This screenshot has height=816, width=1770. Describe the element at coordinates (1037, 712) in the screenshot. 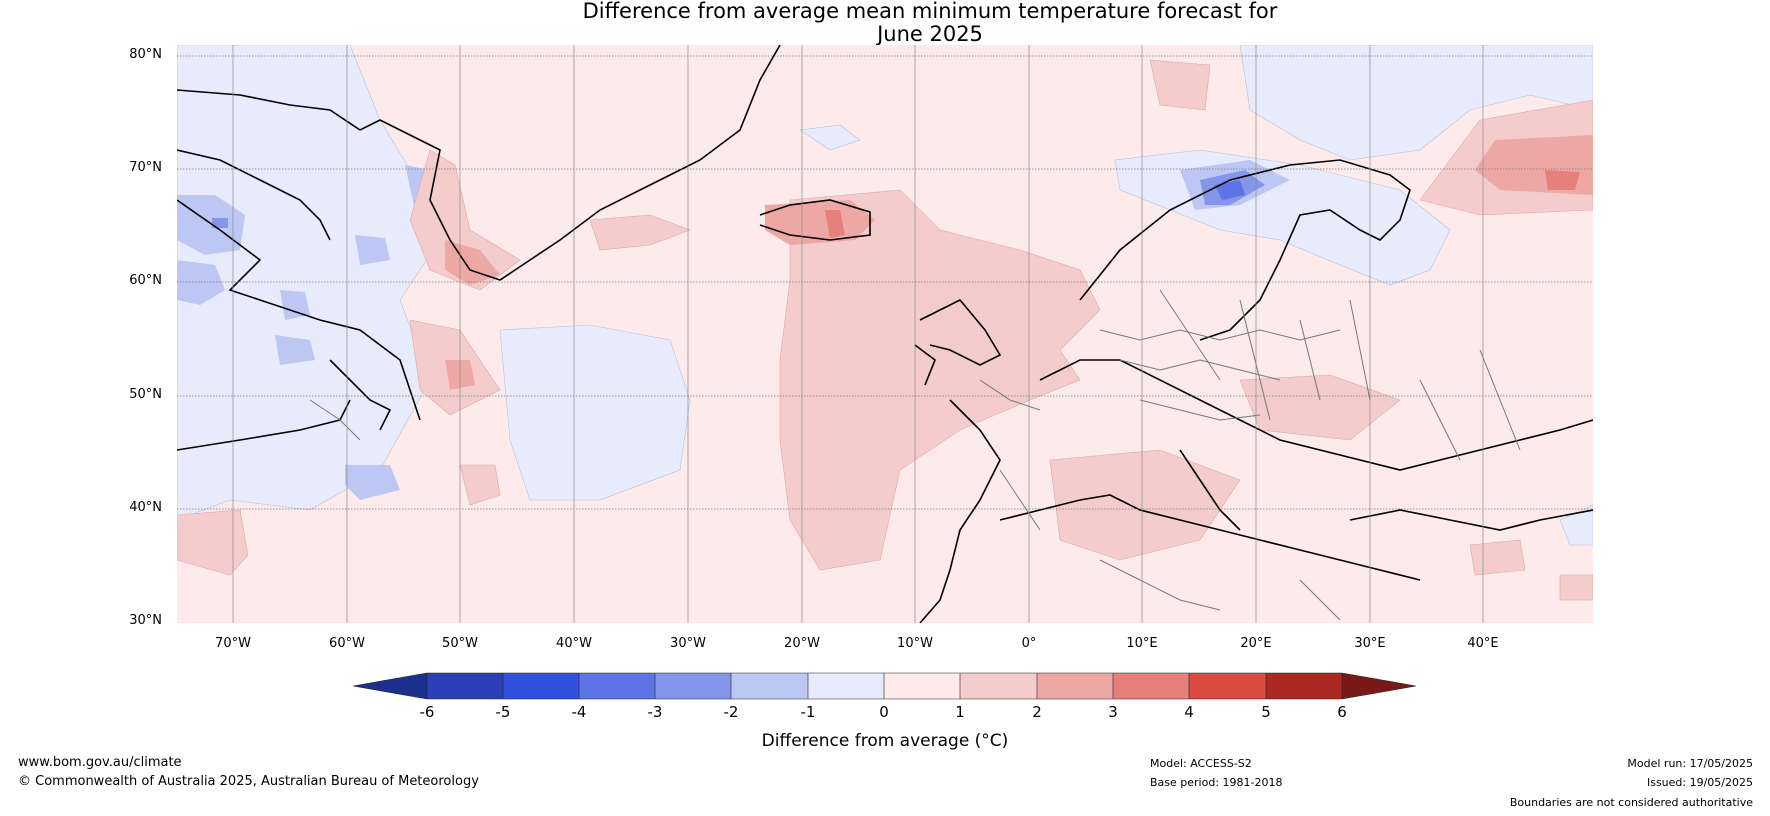

I see `colorbar-tick: 2` at that location.